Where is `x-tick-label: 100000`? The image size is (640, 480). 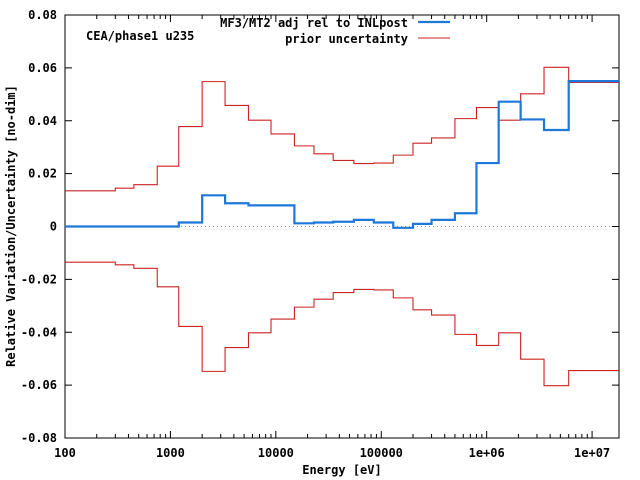
x-tick-label: 100000 is located at coordinates (381, 453).